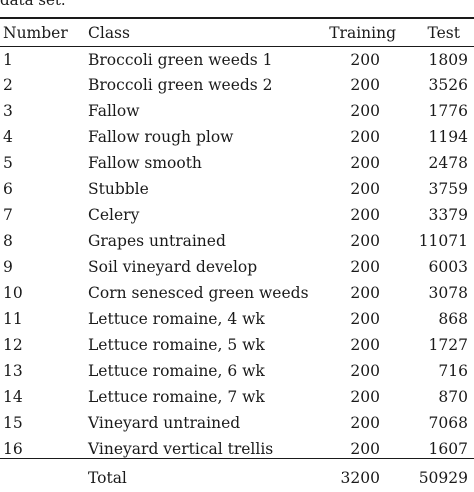  I want to click on row-number: 6, so click(8, 189).